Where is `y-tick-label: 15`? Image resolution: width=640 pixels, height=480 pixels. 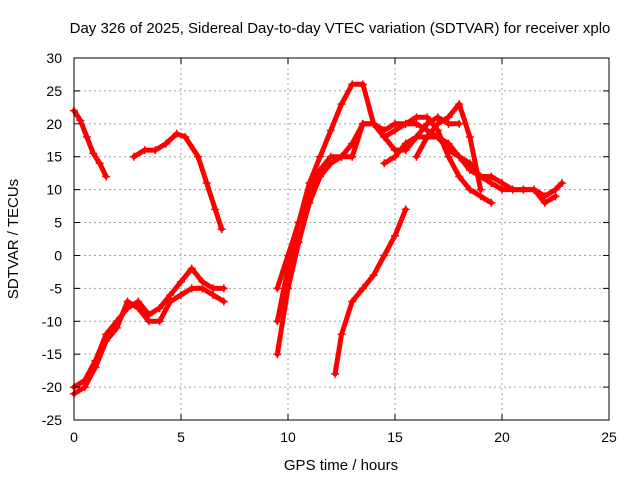
y-tick-label: 15 is located at coordinates (54, 157).